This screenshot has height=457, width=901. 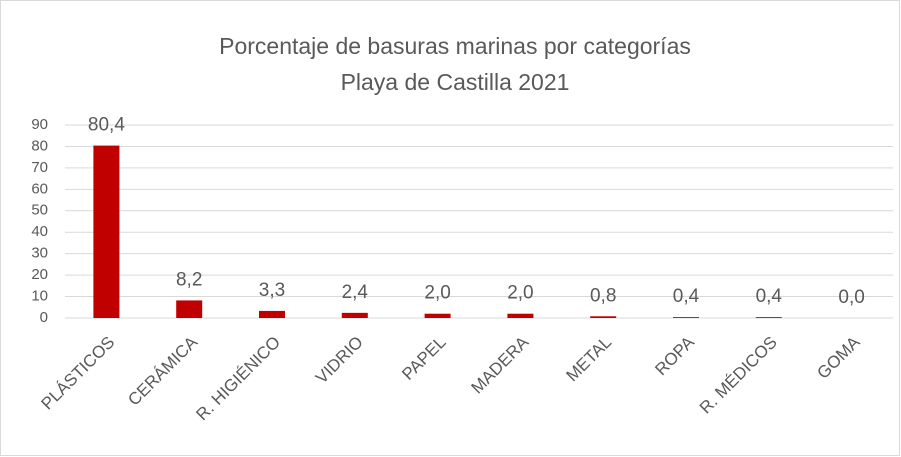 I want to click on data-label: 0,0, so click(x=851, y=297).